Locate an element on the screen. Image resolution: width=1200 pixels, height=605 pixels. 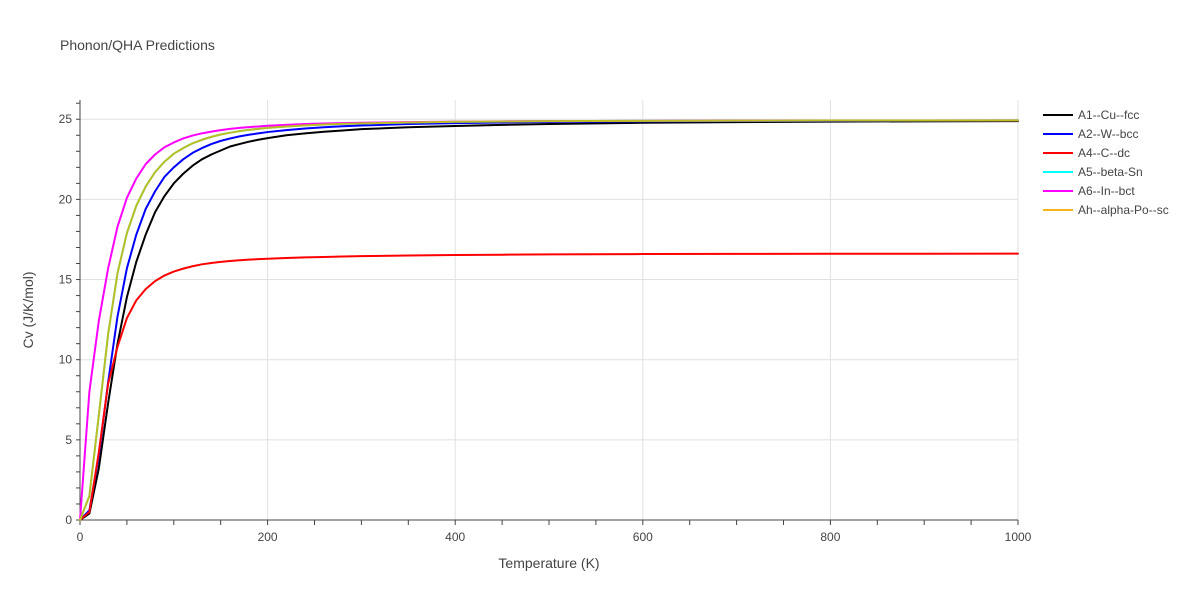
legend-label: A2--W--bcc is located at coordinates (1108, 134).